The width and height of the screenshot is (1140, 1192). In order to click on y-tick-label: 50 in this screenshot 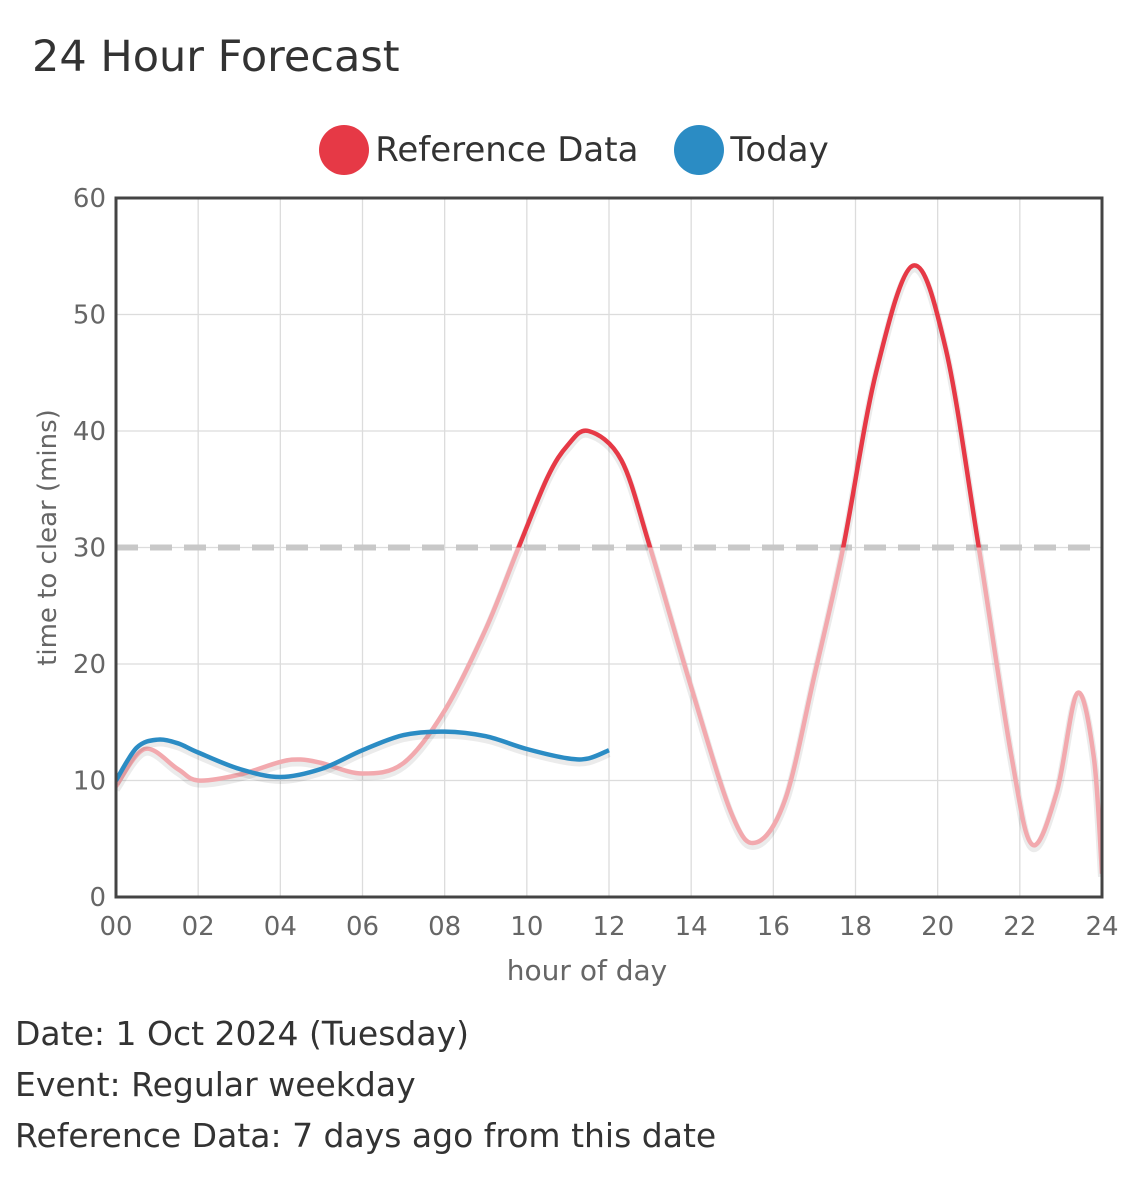, I will do `click(89, 316)`.